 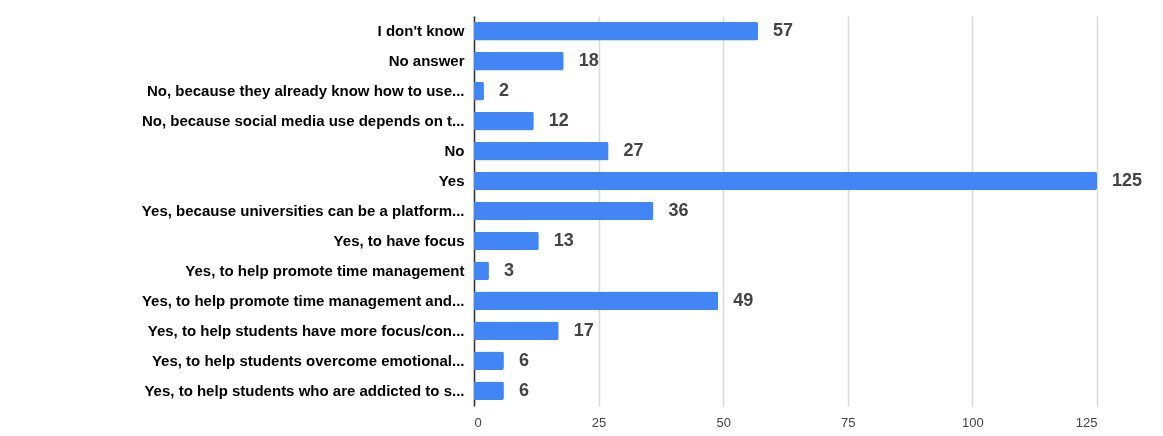 I want to click on x-tick-label: 50, so click(x=723, y=422).